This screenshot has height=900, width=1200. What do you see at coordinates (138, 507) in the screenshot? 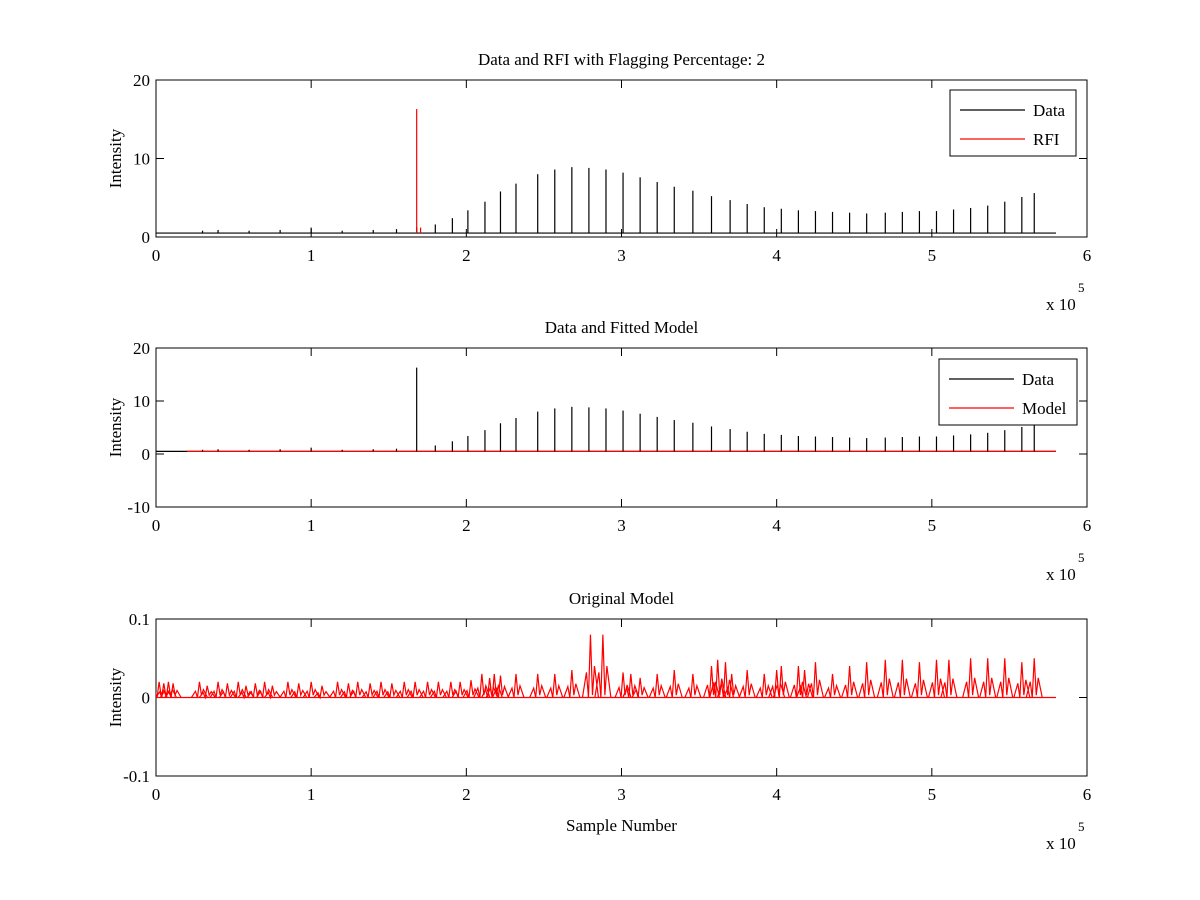
I see `y-tick-label: -10` at bounding box center [138, 507].